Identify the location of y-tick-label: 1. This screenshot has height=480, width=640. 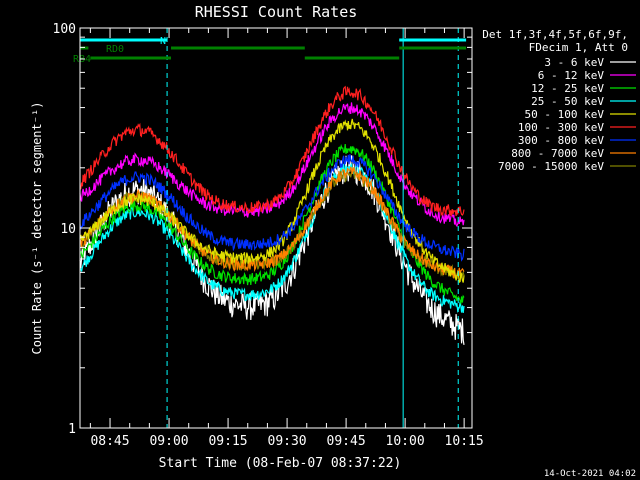
(72, 429).